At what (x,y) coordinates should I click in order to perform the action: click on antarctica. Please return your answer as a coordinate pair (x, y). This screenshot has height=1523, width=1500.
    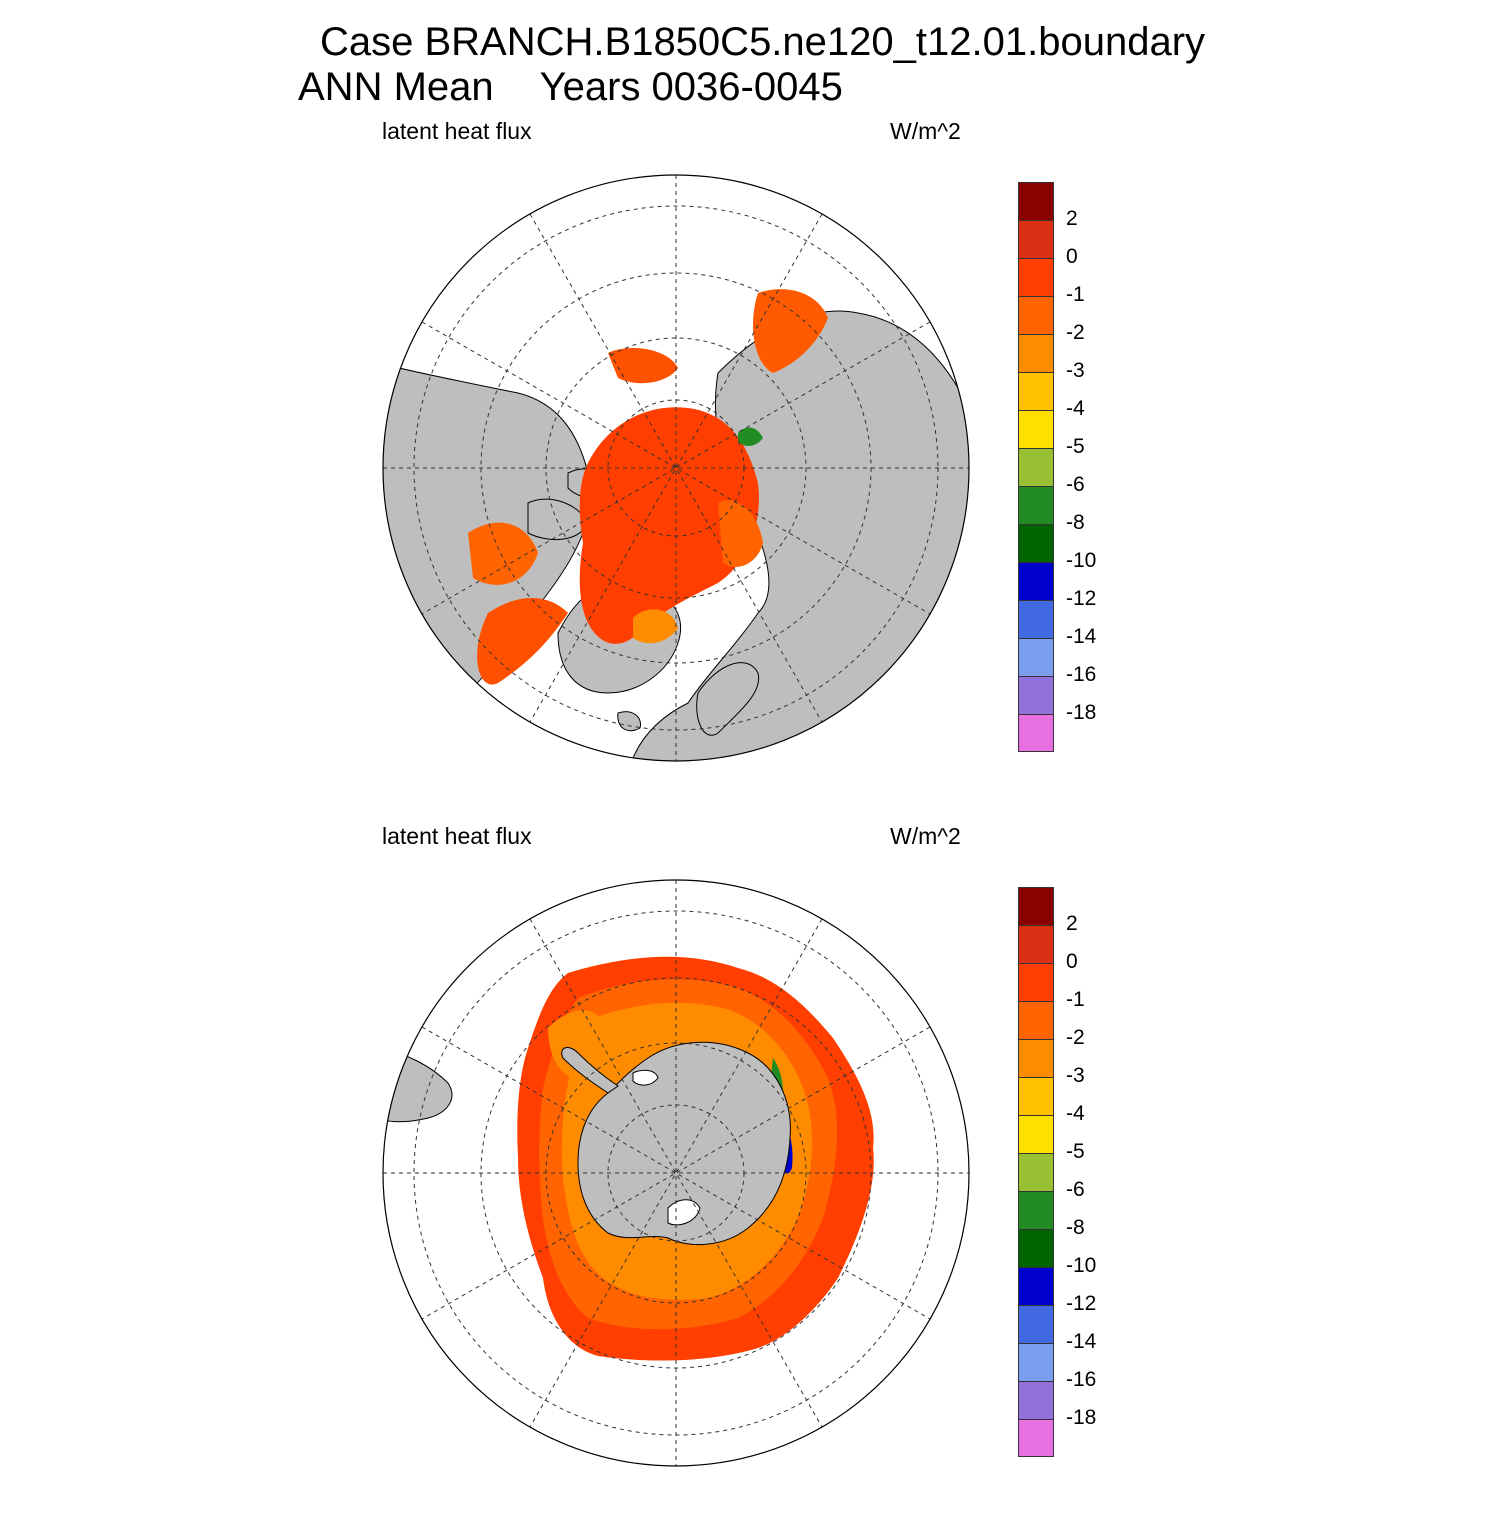
    Looking at the image, I should click on (684, 1143).